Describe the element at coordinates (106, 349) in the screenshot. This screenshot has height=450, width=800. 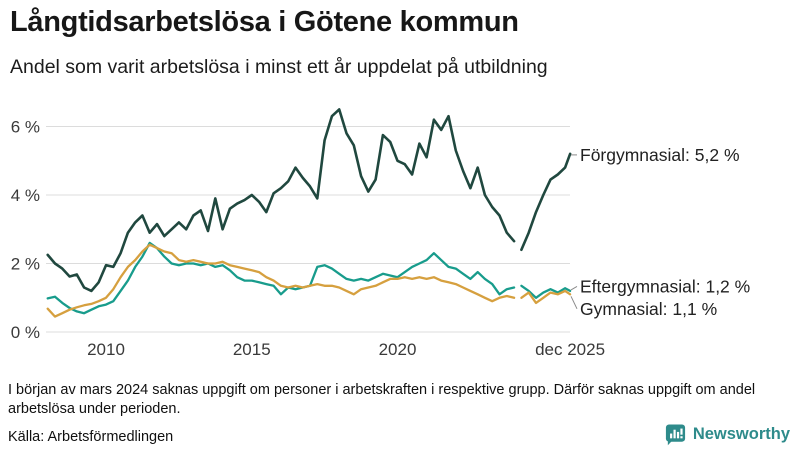
I see `x-axis-label-2010: 2010` at that location.